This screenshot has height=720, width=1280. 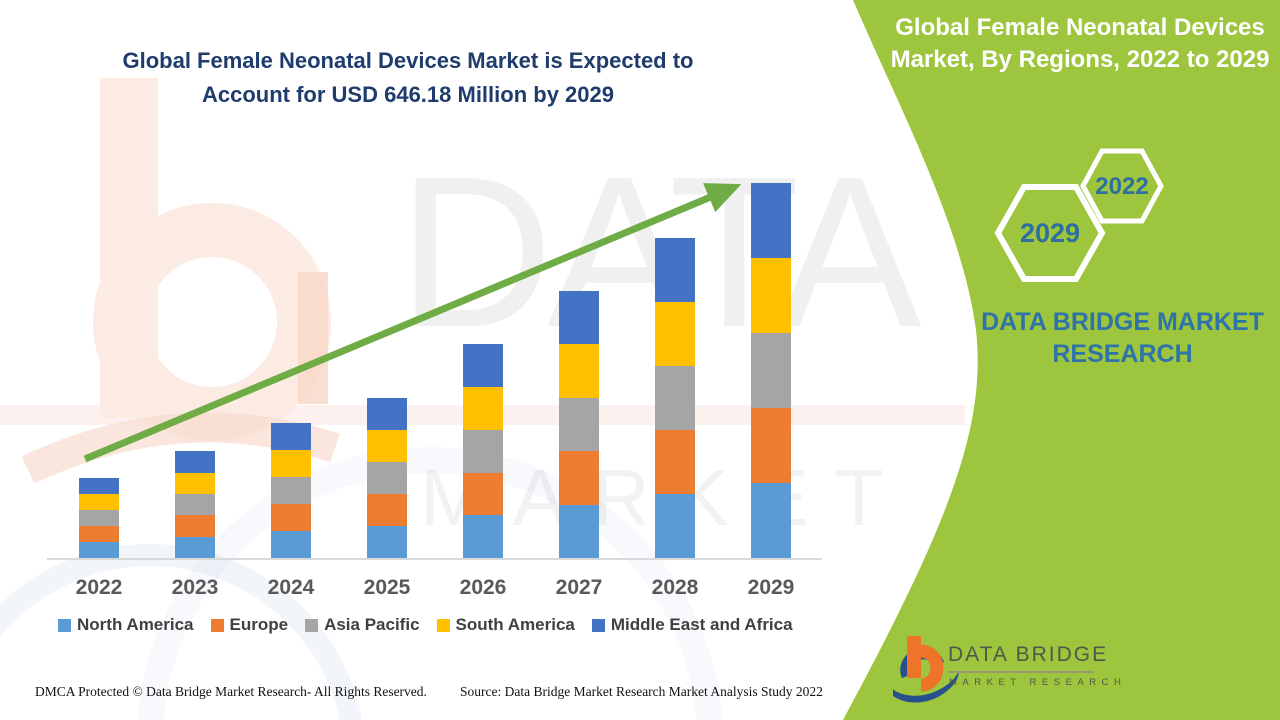 What do you see at coordinates (1021, 672) in the screenshot?
I see `logo-underline` at bounding box center [1021, 672].